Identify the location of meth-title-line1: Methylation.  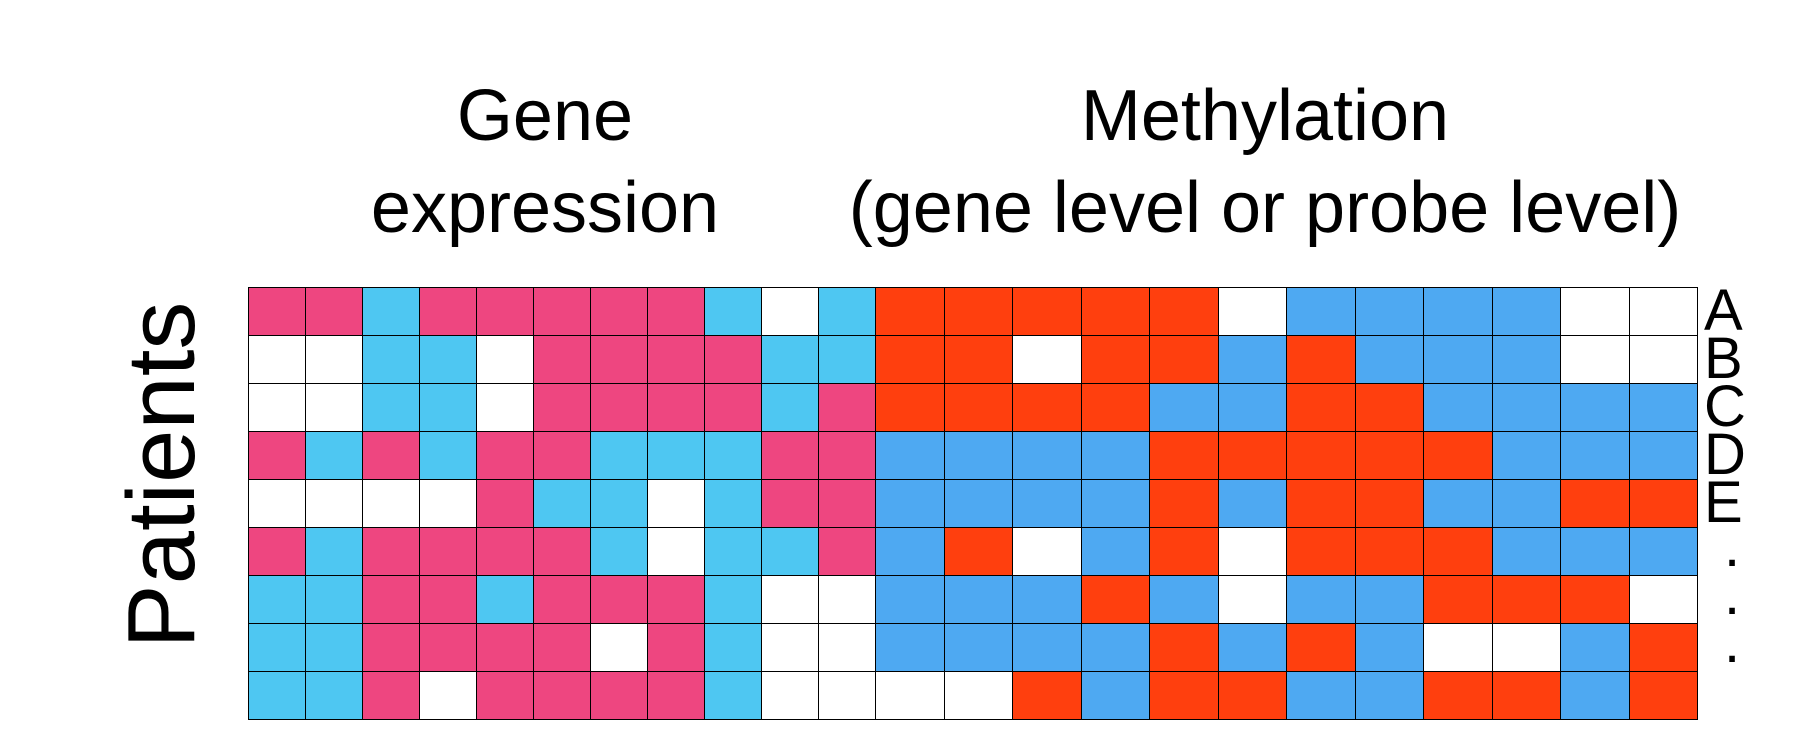
(1265, 116).